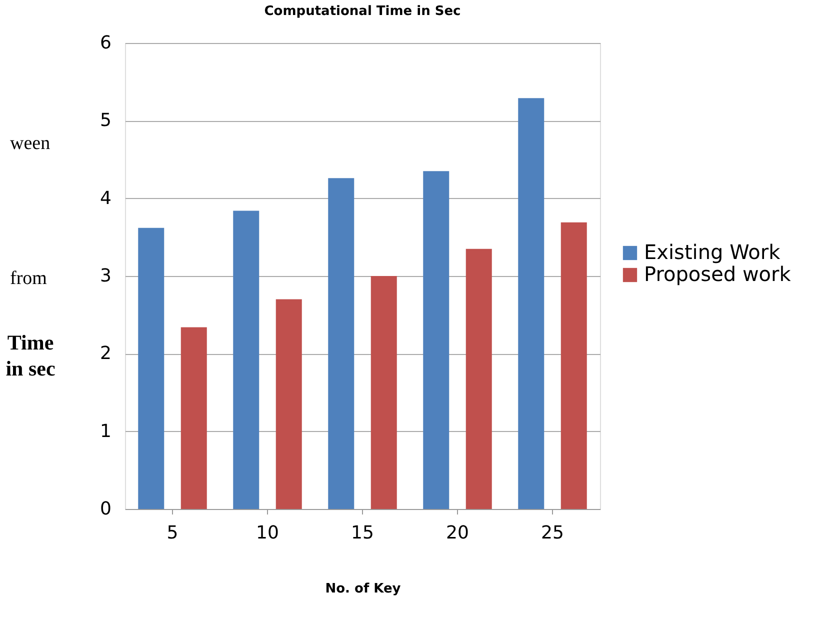  Describe the element at coordinates (106, 121) in the screenshot. I see `y-tick-label: 5` at that location.